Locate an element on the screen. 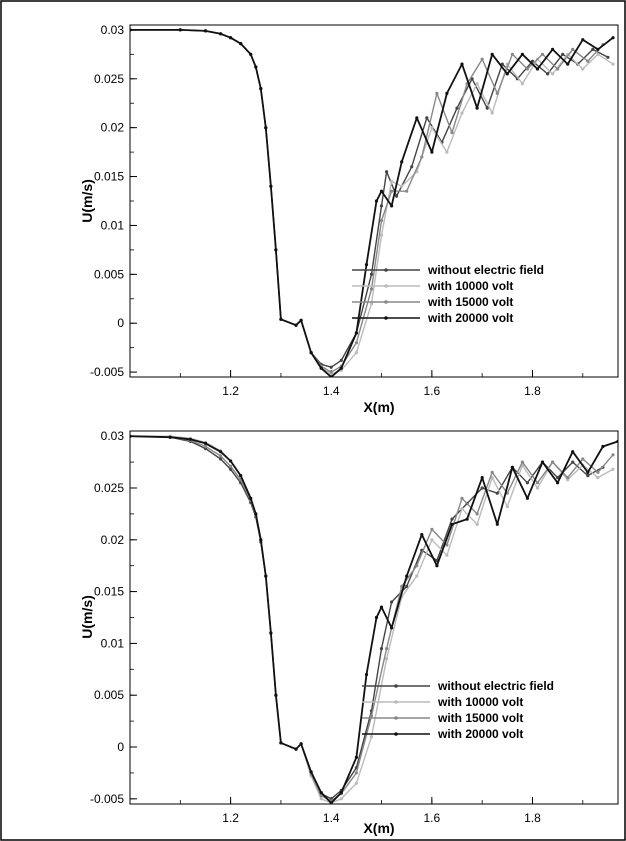 The image size is (626, 841). y-tick-label: 0.01 is located at coordinates (113, 643).